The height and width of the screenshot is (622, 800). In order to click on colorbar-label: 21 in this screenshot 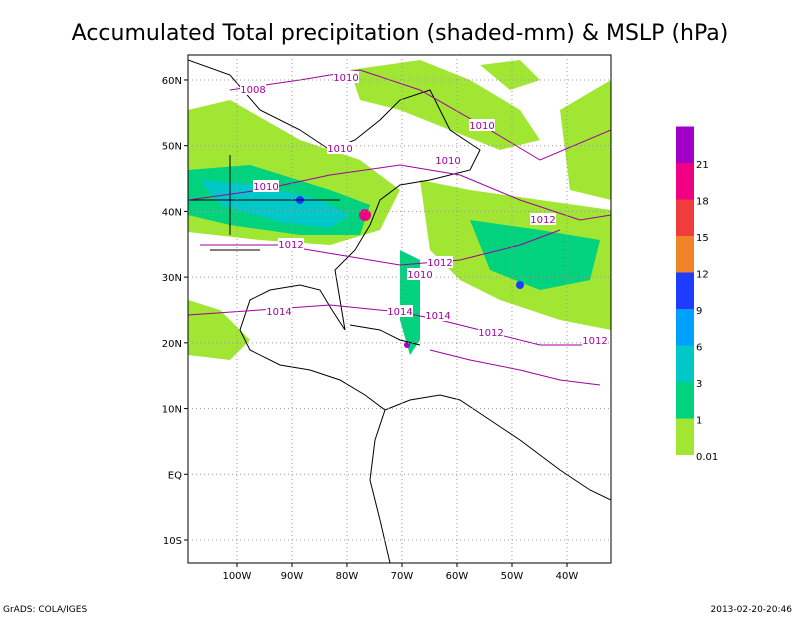, I will do `click(702, 165)`.